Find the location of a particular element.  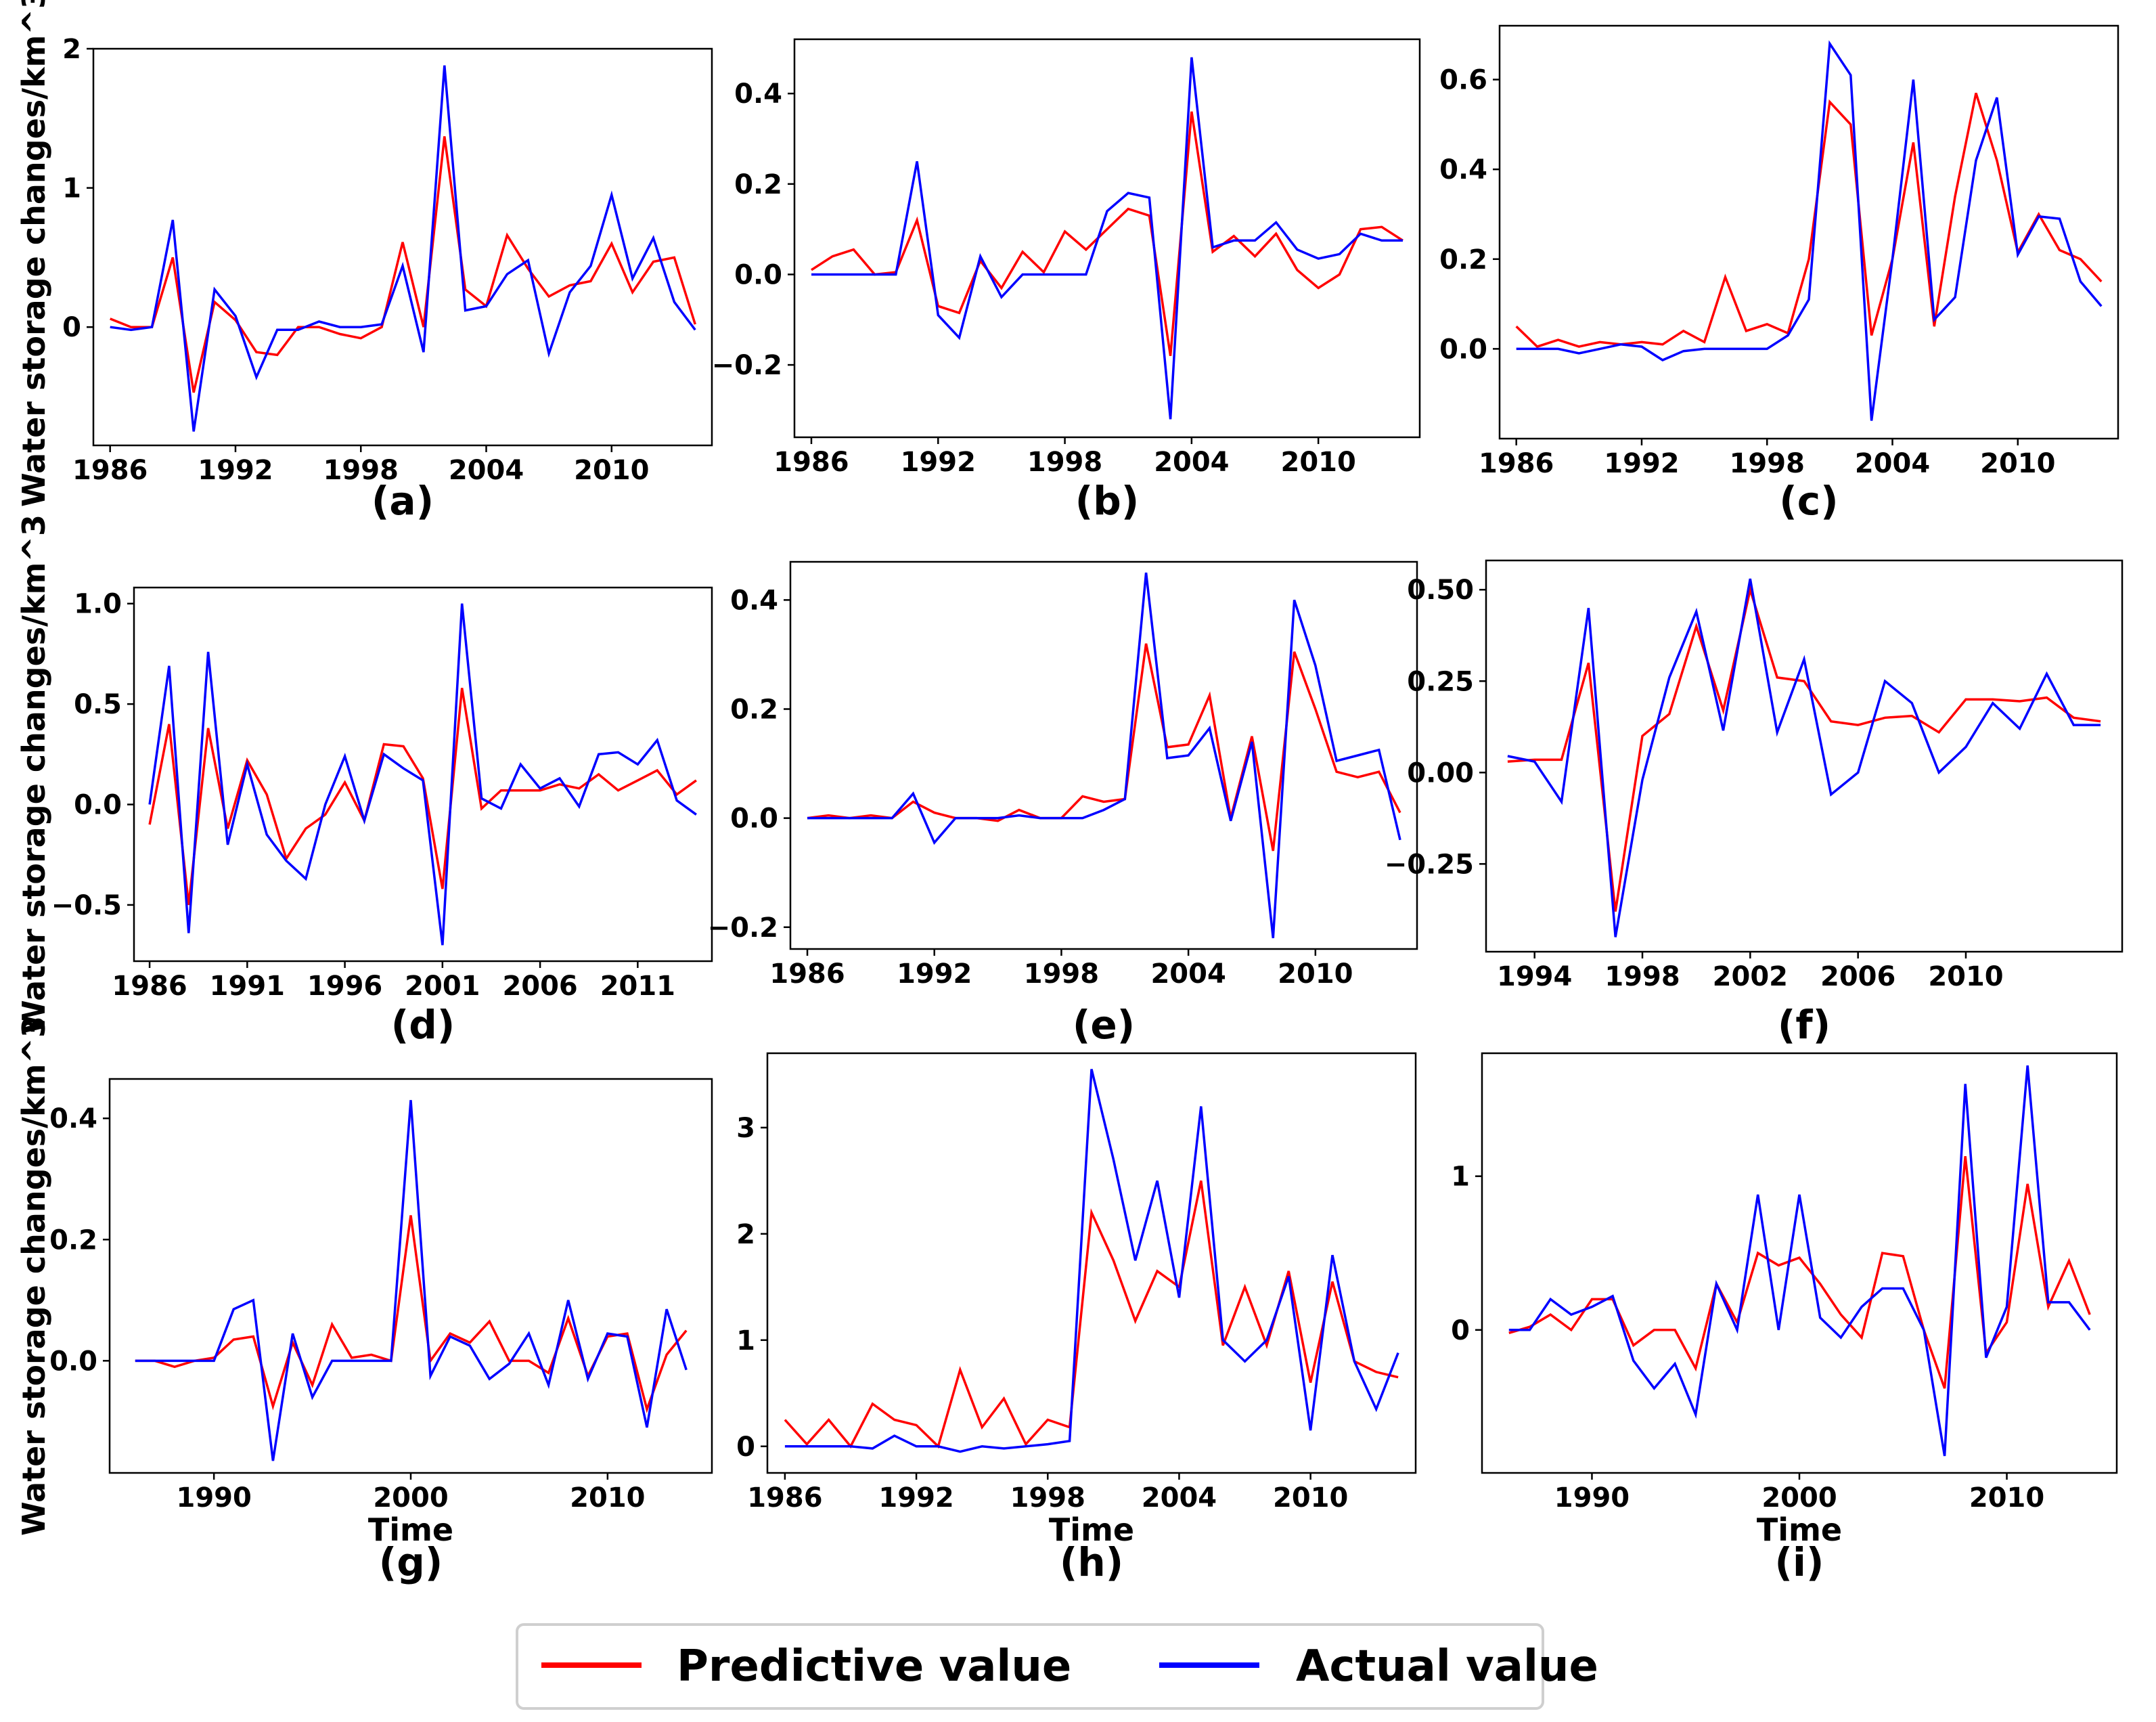

y-tick-label: 3 is located at coordinates (745, 1129).